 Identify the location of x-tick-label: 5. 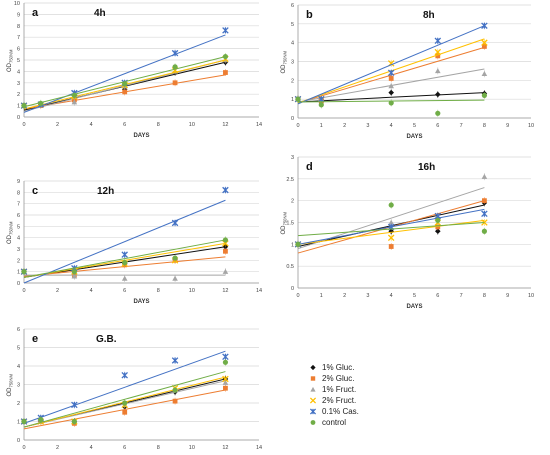
(414, 126).